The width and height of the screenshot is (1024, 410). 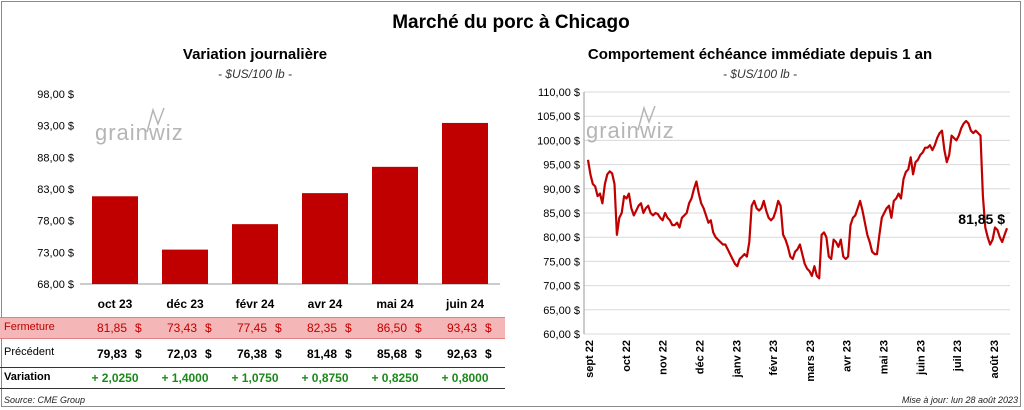 What do you see at coordinates (848, 356) in the screenshot?
I see `x-tick-label: avr 23` at bounding box center [848, 356].